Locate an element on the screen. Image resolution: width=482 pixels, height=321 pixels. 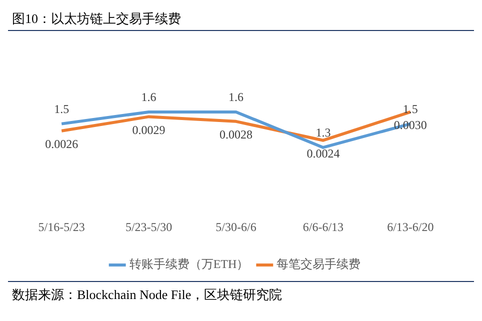
data-label: 1.3 is located at coordinates (323, 133).